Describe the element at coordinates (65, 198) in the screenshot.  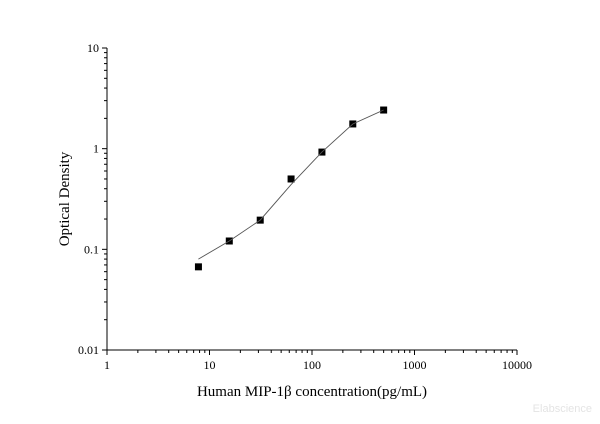
I see `y-axis-label: Optical Density` at that location.